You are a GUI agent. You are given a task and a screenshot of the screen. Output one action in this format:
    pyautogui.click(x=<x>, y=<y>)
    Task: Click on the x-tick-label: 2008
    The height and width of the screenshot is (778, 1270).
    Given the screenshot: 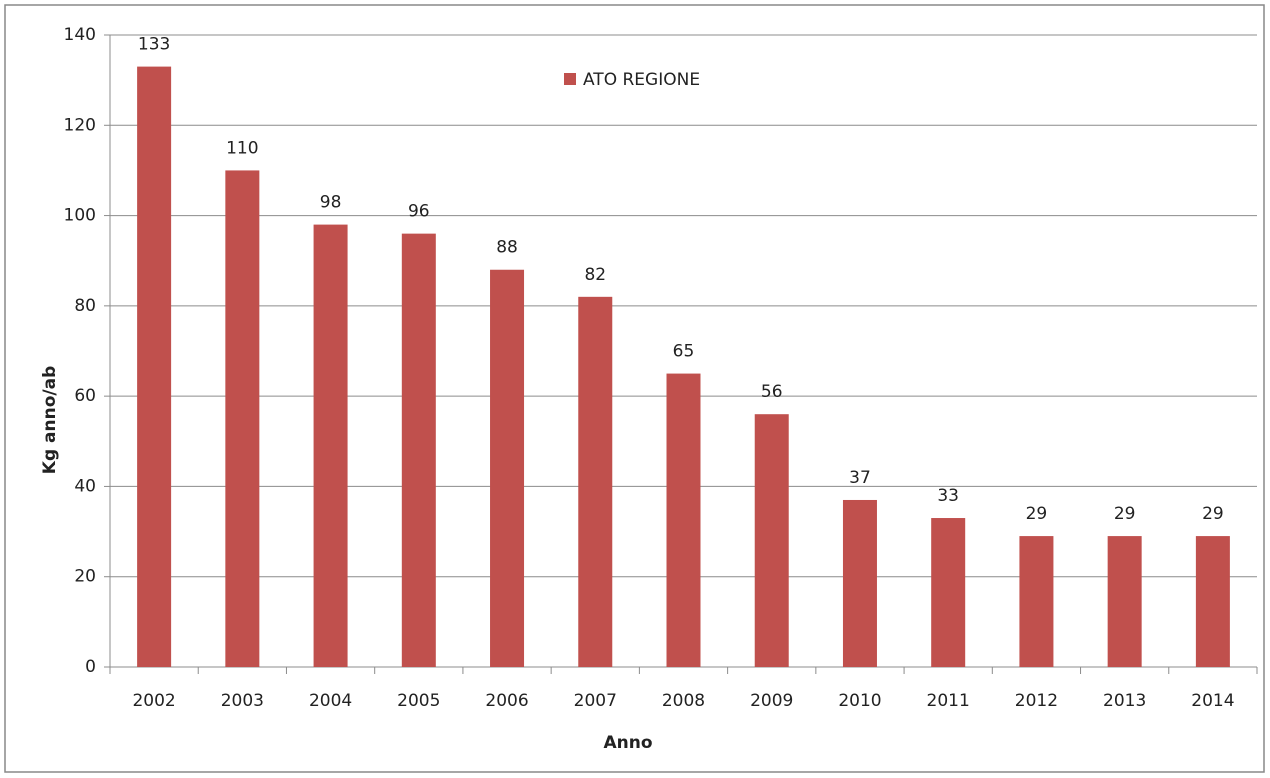 What is the action you would take?
    pyautogui.click(x=683, y=701)
    